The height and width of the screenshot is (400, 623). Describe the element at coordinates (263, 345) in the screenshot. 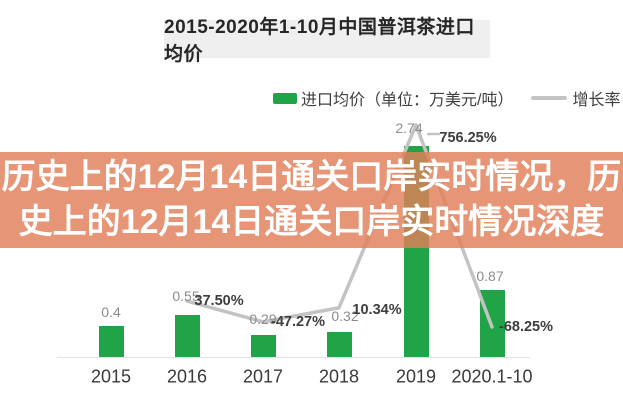

I see `bar-2017` at that location.